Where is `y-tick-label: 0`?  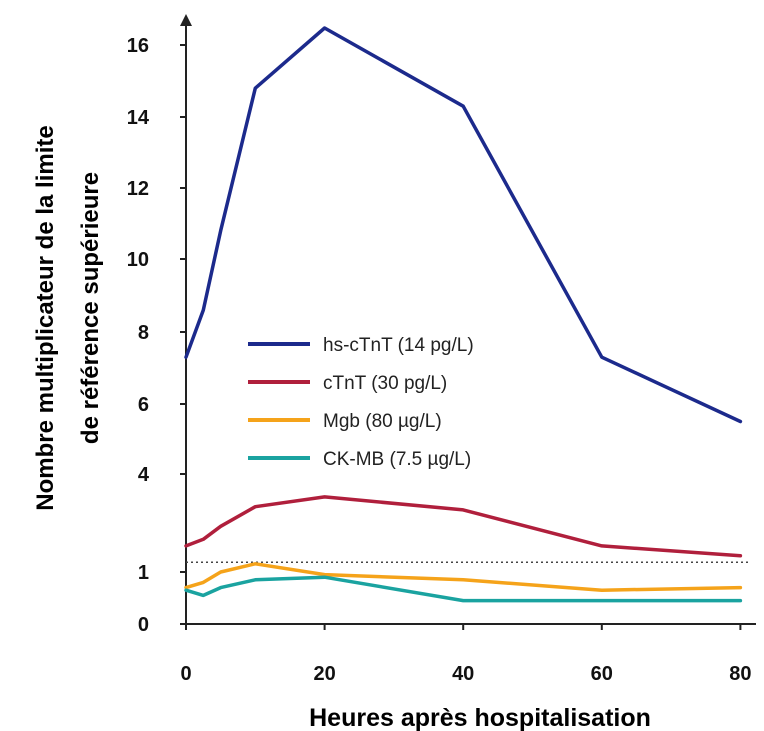
y-tick-label: 0 is located at coordinates (143, 625).